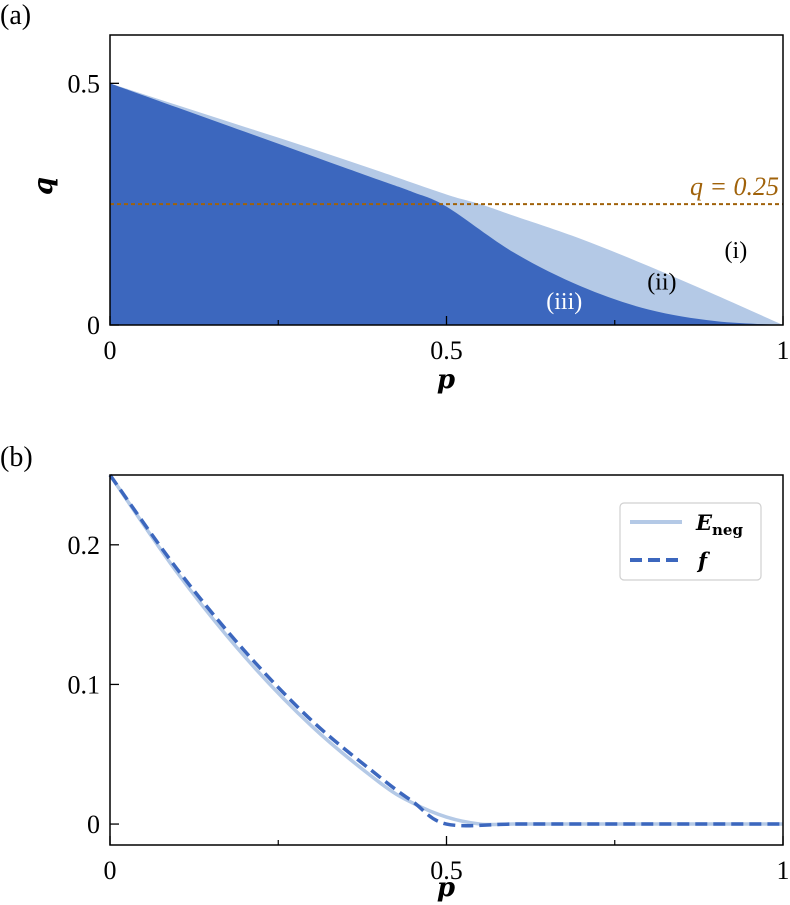  What do you see at coordinates (44, 186) in the screenshot?
I see `panel-a-y-axis-label: q` at bounding box center [44, 186].